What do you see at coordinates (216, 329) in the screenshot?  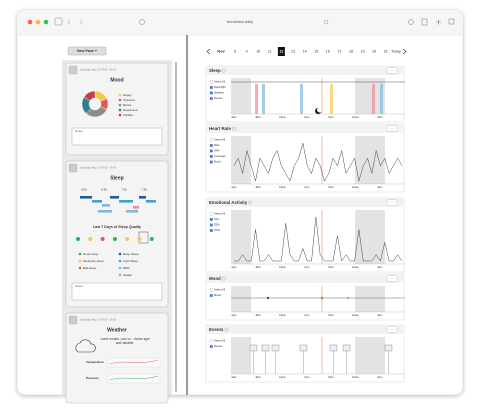 I see `panel-title: Events` at bounding box center [216, 329].